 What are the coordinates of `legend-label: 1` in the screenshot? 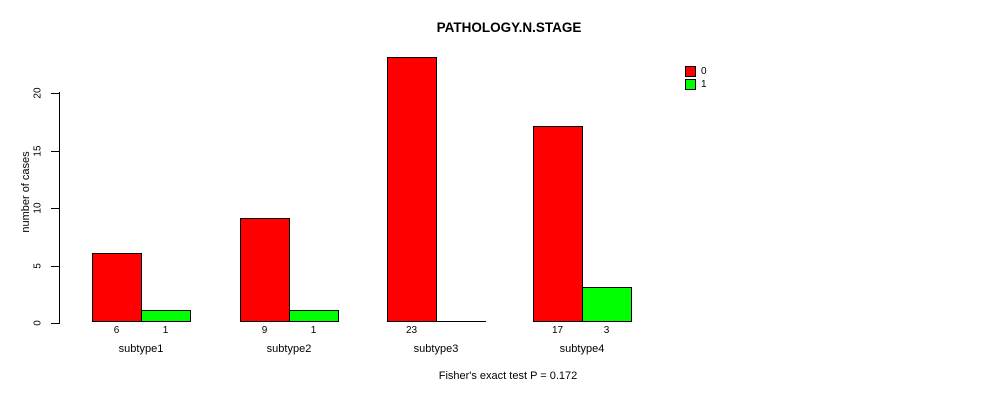 It's located at (704, 84).